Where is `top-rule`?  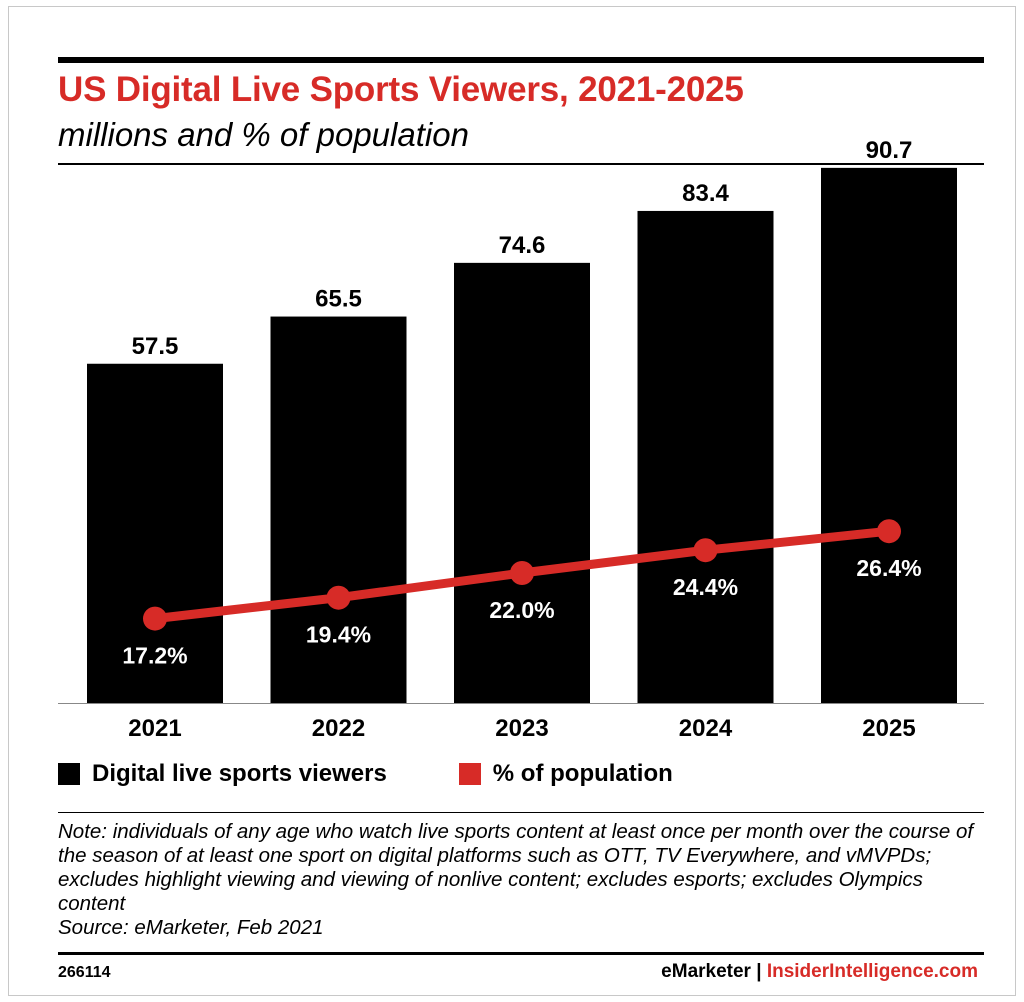 top-rule is located at coordinates (521, 60).